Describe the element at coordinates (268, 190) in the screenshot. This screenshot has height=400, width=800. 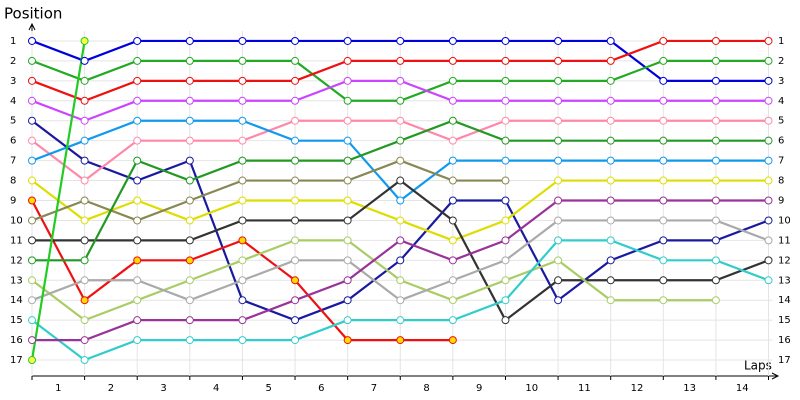
I see `series-line` at that location.